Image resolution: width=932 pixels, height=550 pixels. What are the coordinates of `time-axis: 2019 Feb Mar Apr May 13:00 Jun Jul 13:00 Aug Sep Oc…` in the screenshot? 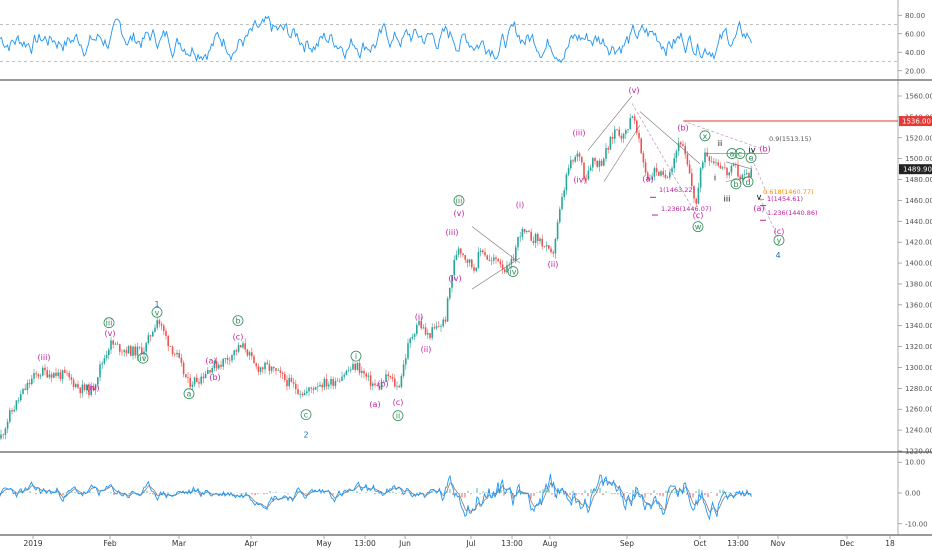 It's located at (459, 541).